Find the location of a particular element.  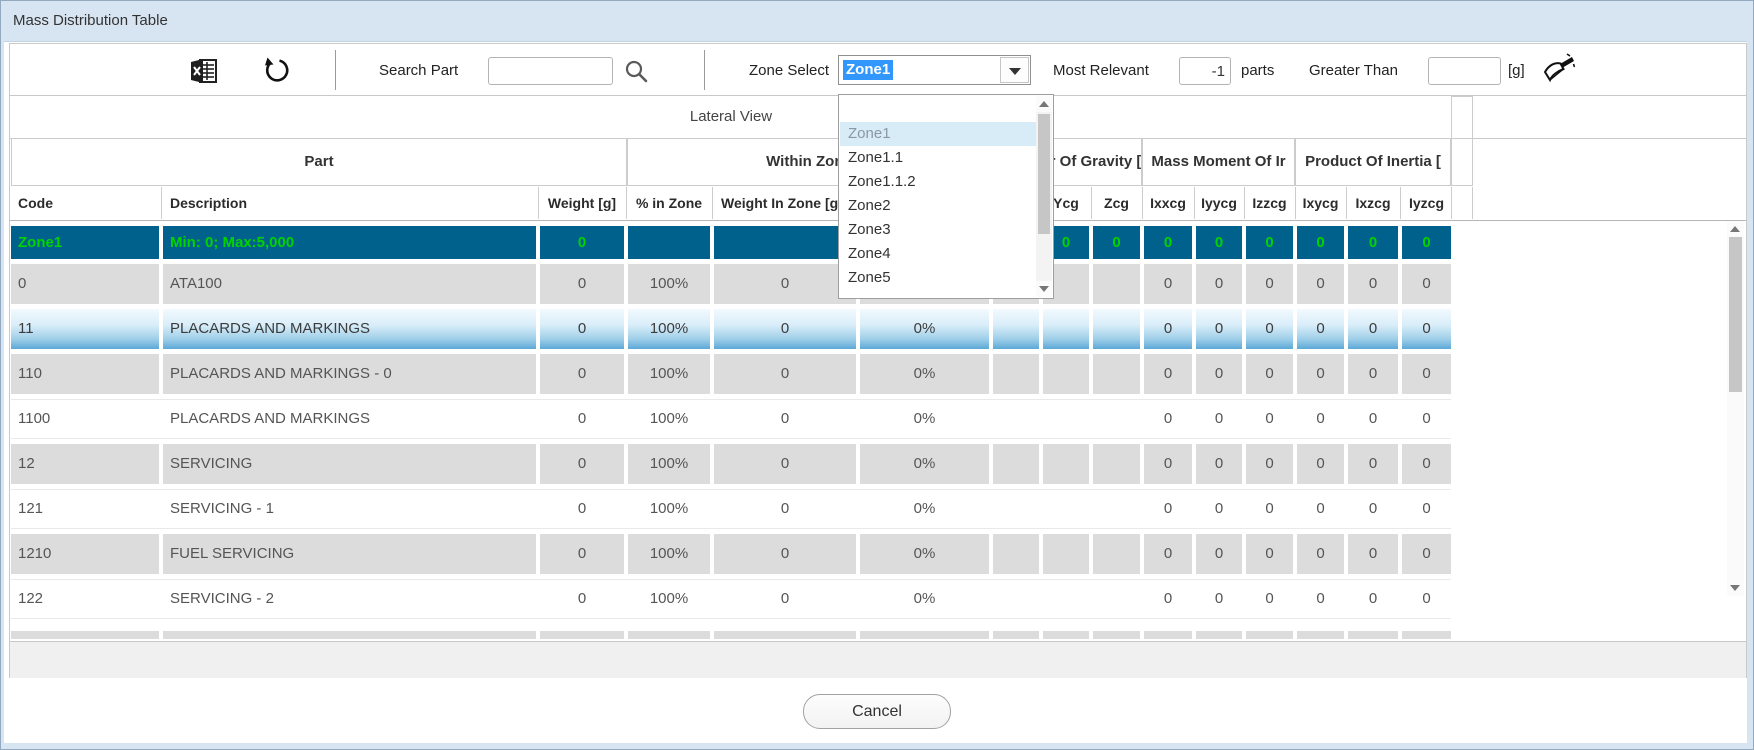

group-header-3: Mass Moment Of Ir is located at coordinates (1218, 162).